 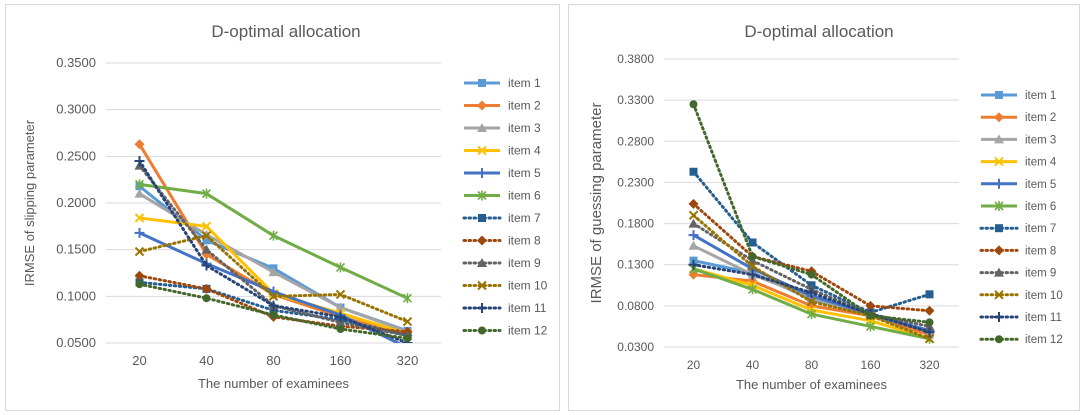 I want to click on chart-title: D-optimal allocation, so click(x=285, y=31).